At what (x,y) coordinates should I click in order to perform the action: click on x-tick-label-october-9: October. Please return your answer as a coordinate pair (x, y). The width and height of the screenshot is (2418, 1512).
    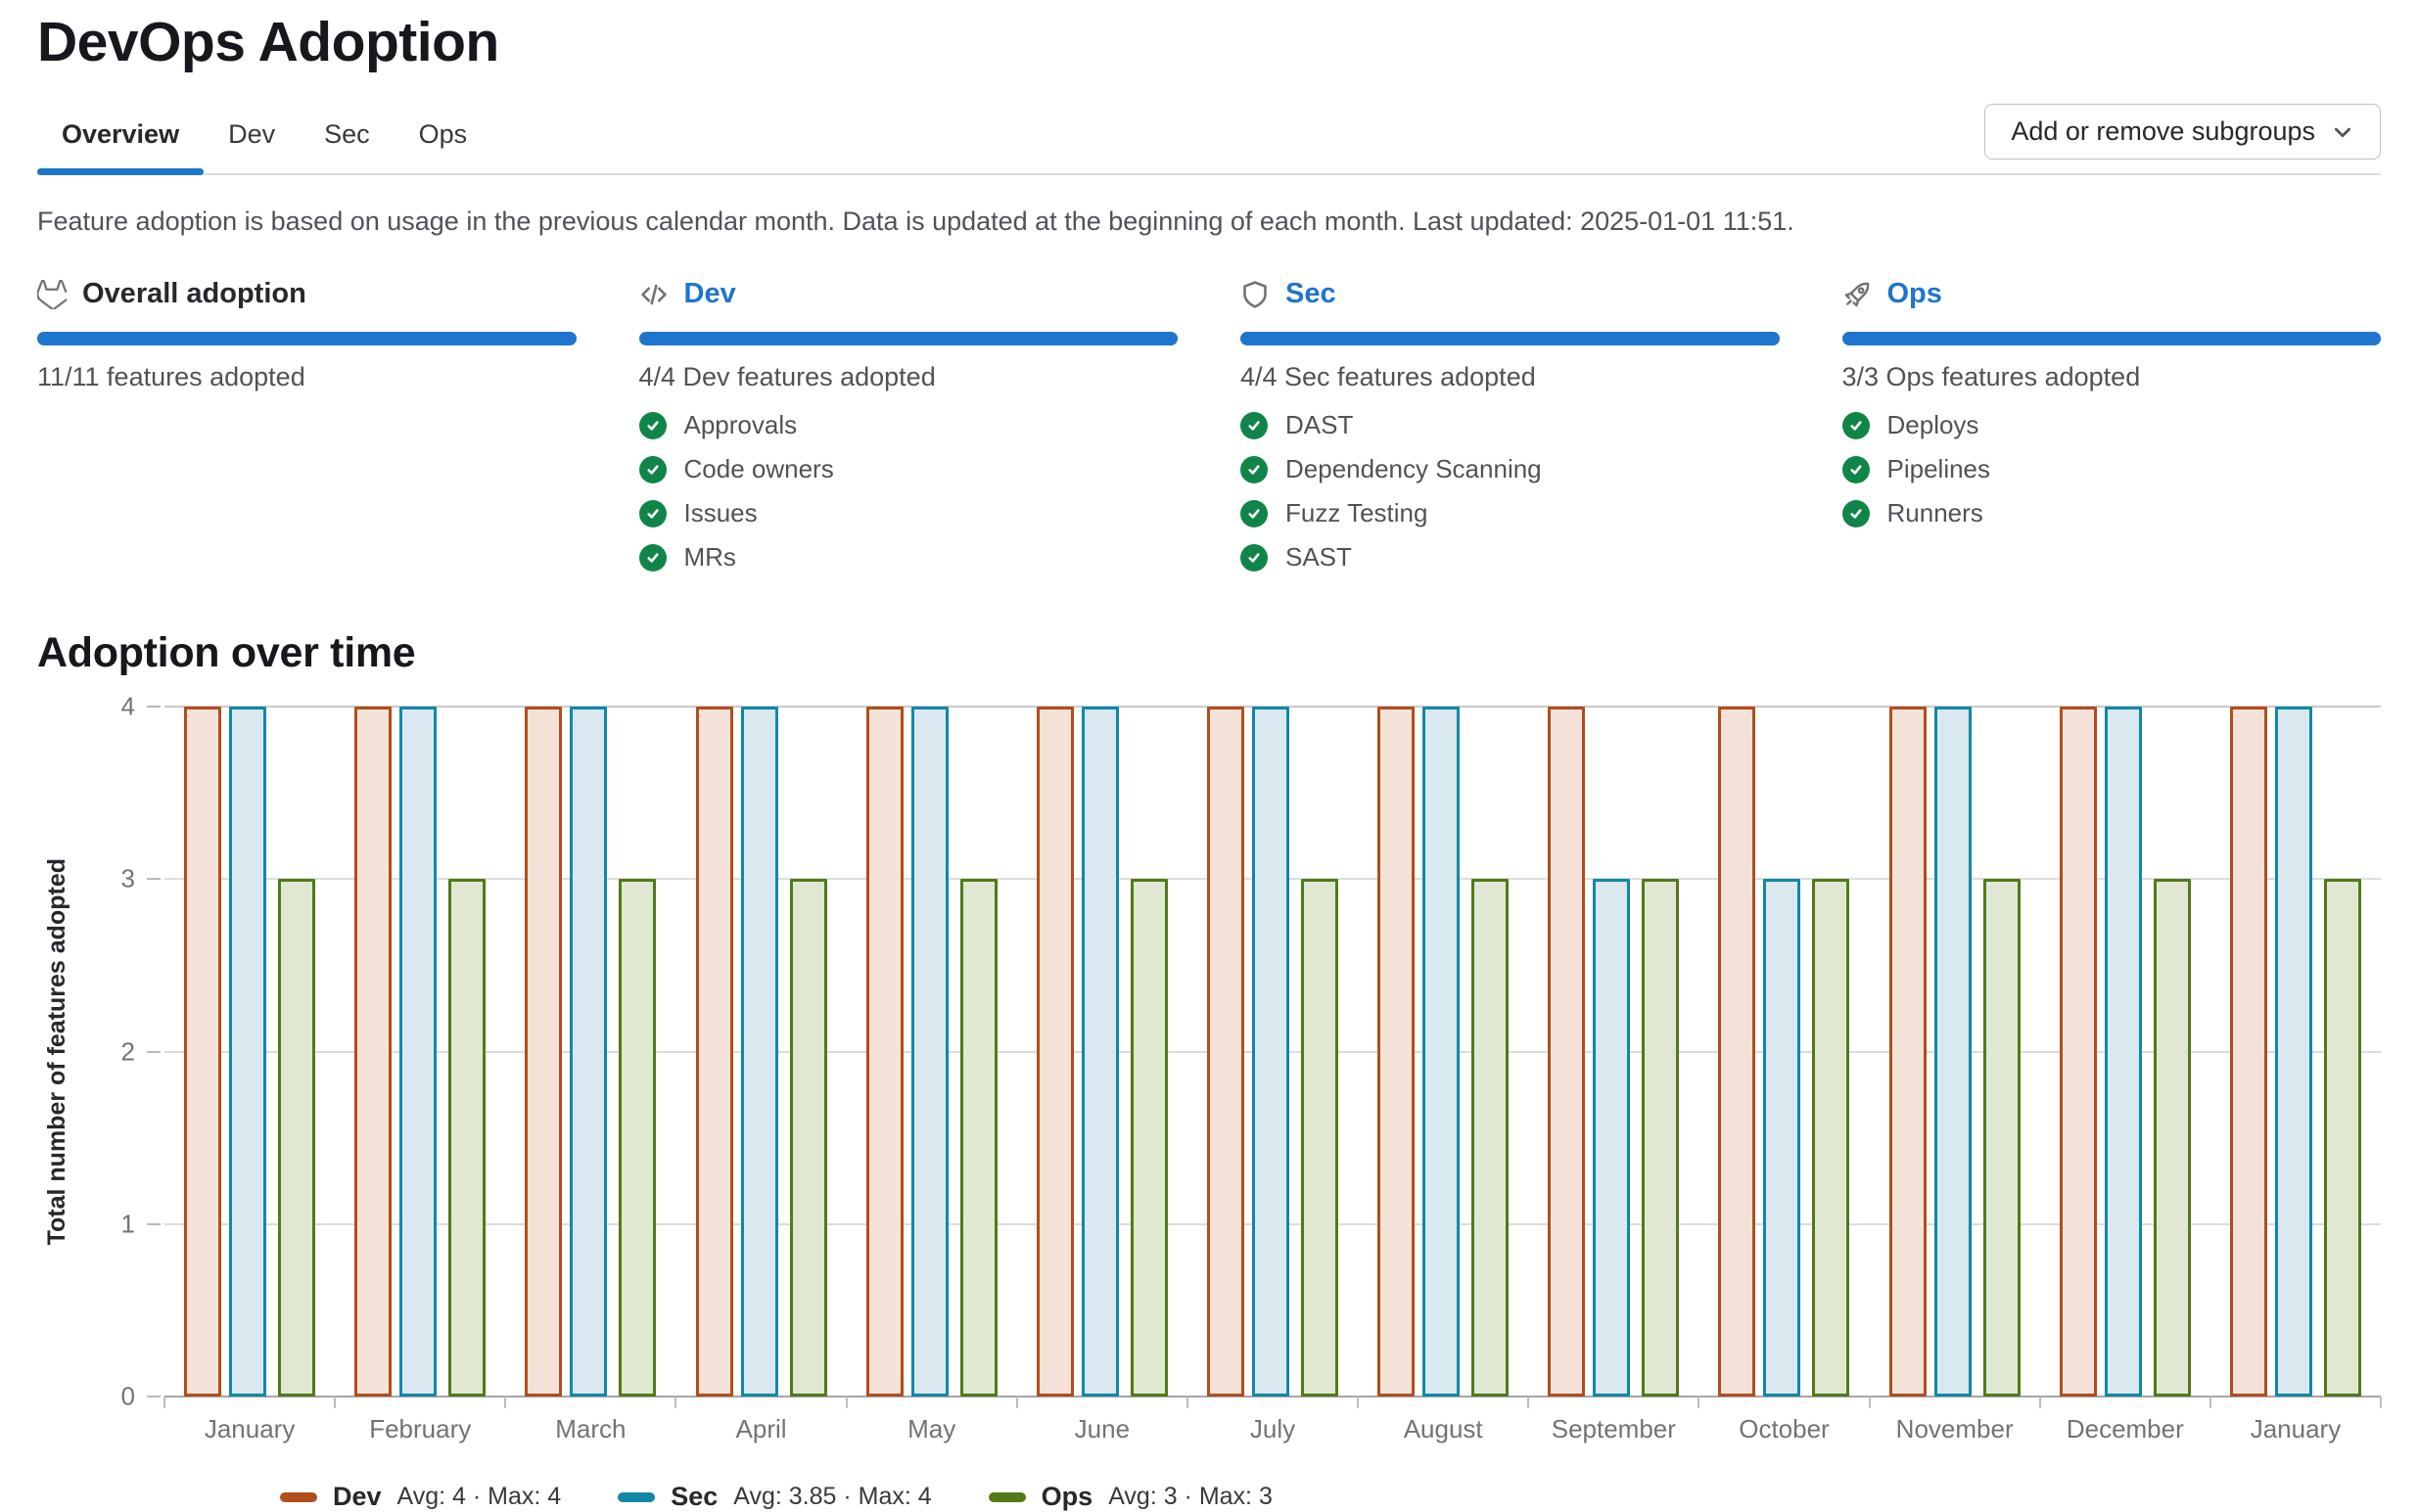
    Looking at the image, I should click on (1784, 1428).